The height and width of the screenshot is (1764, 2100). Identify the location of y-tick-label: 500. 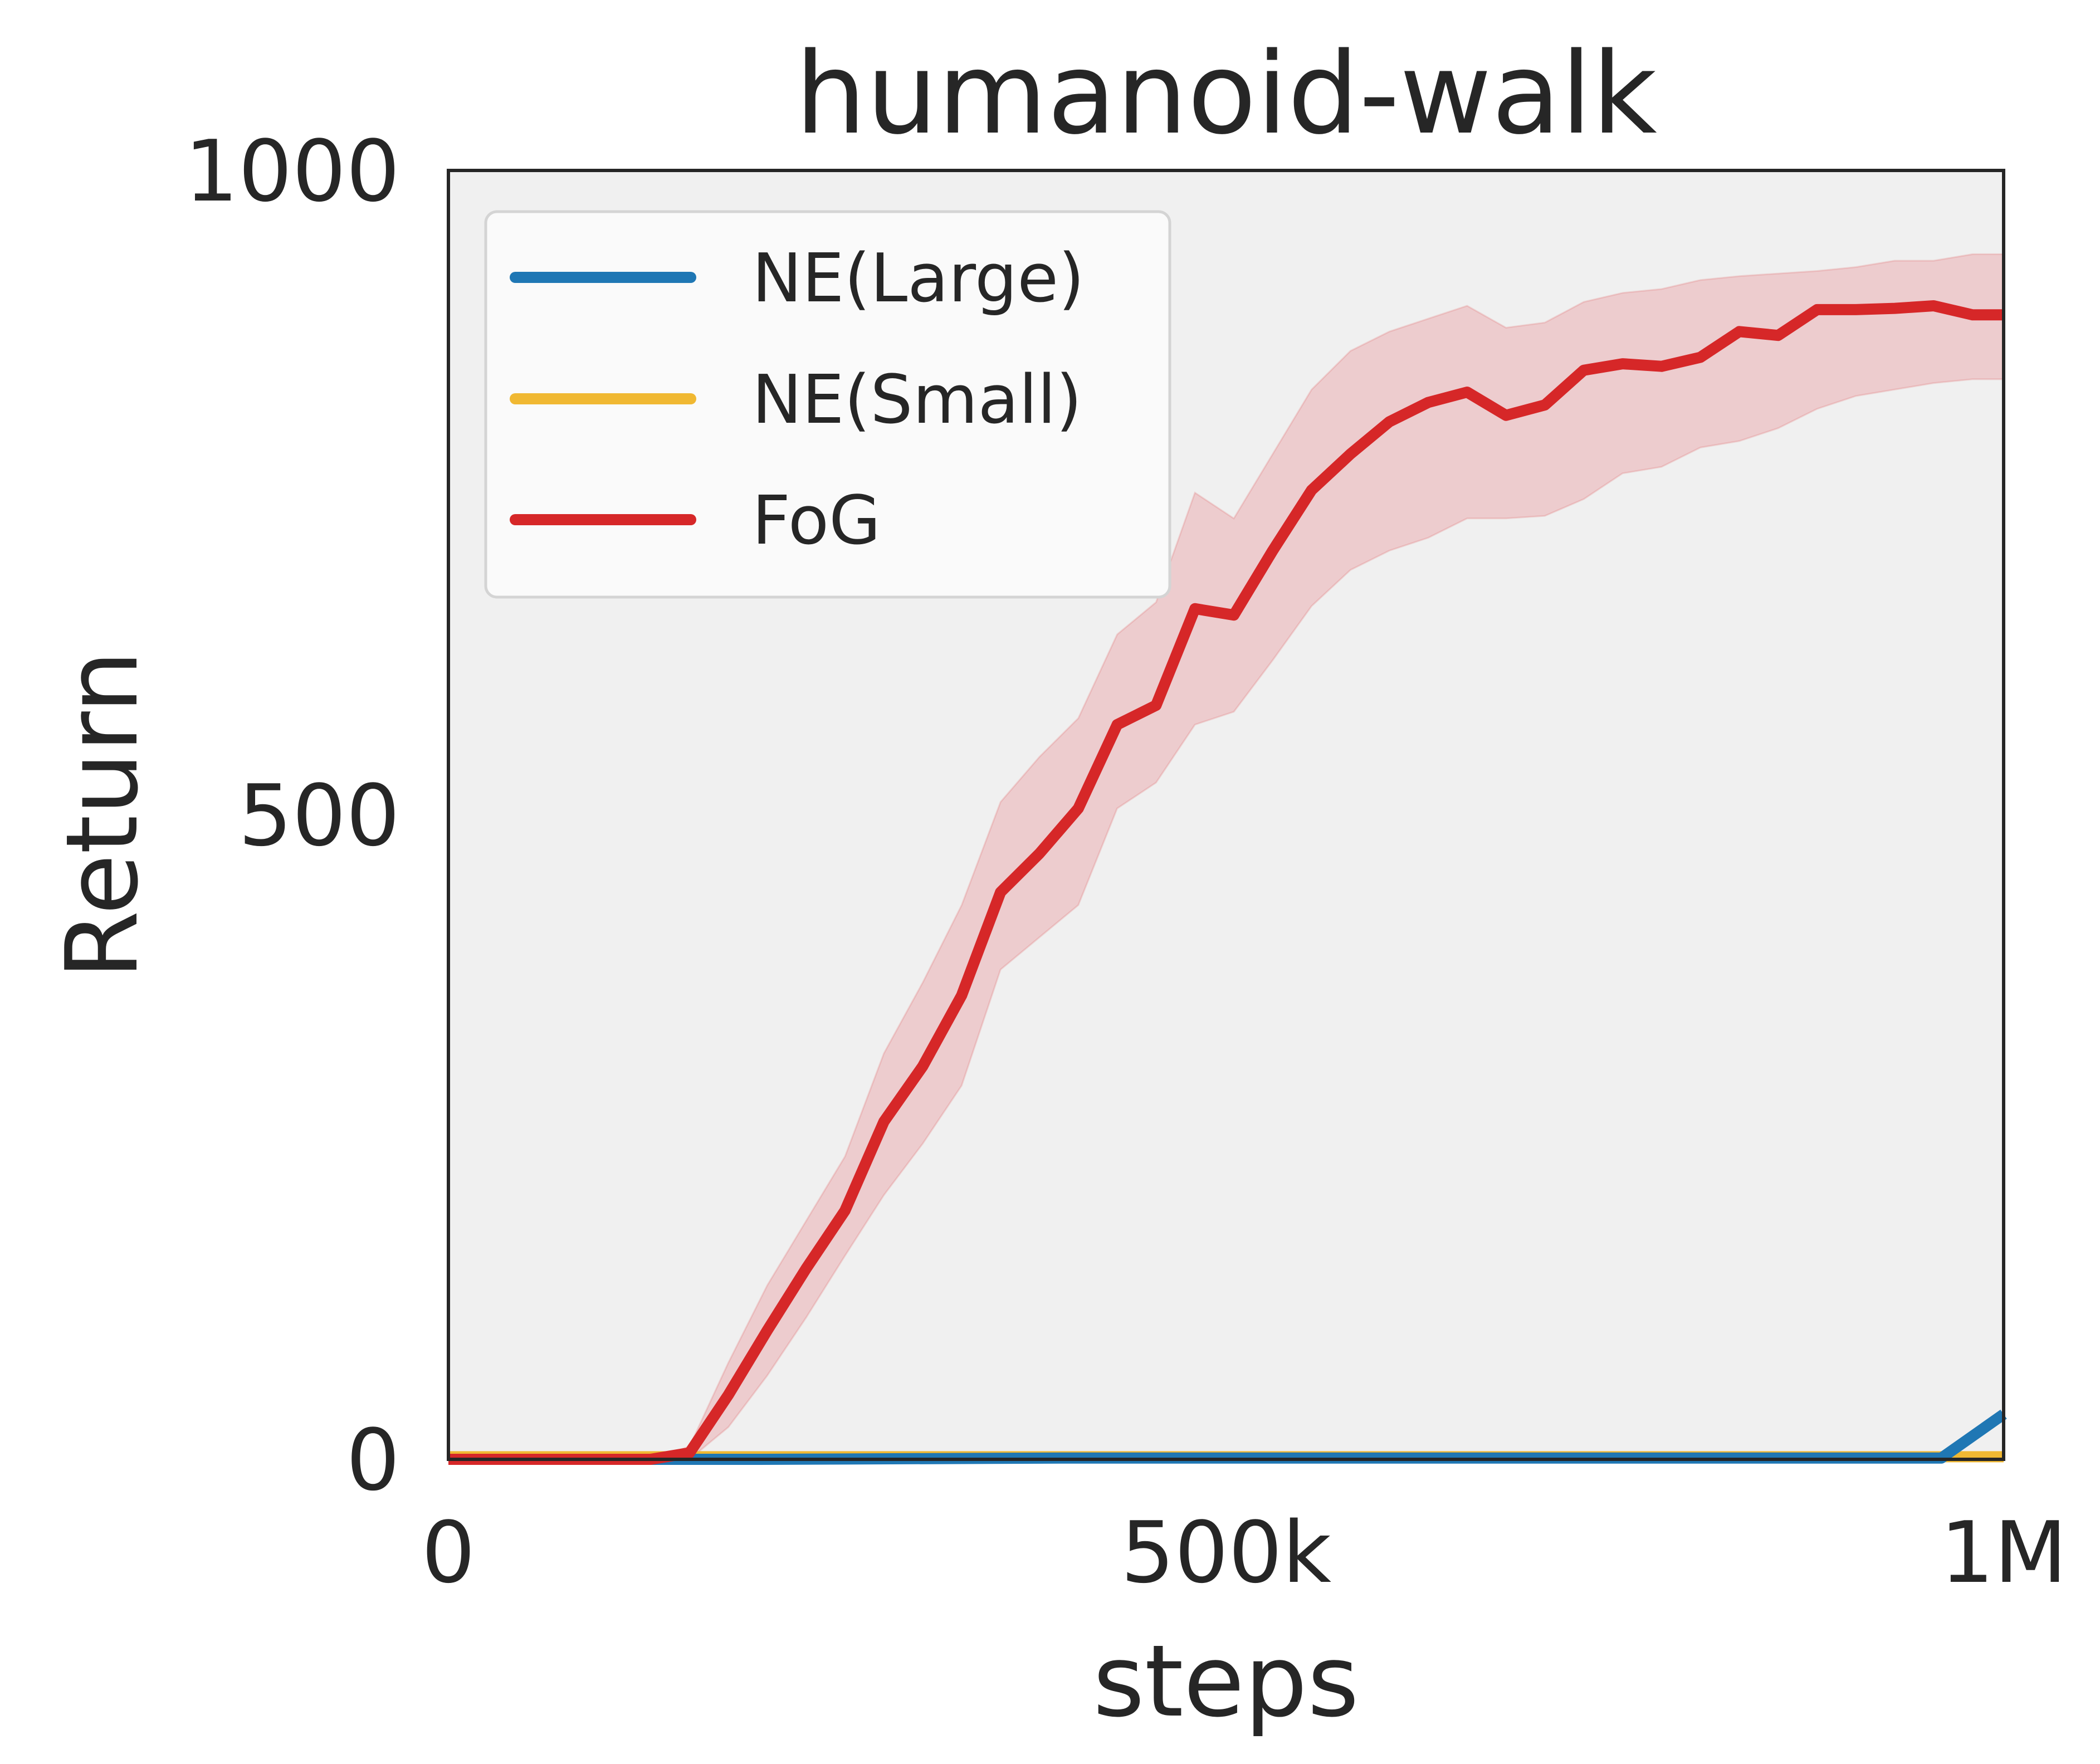
(319, 815).